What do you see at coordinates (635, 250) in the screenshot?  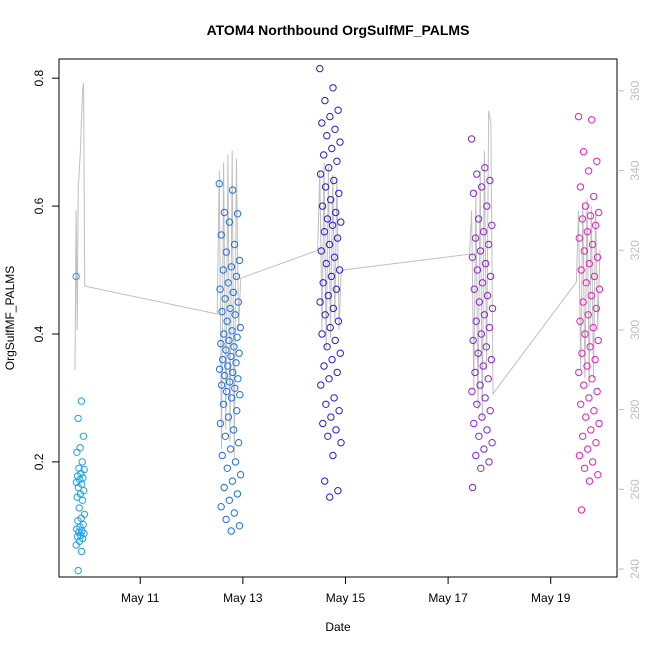 I see `y2-tick-label: 320` at bounding box center [635, 250].